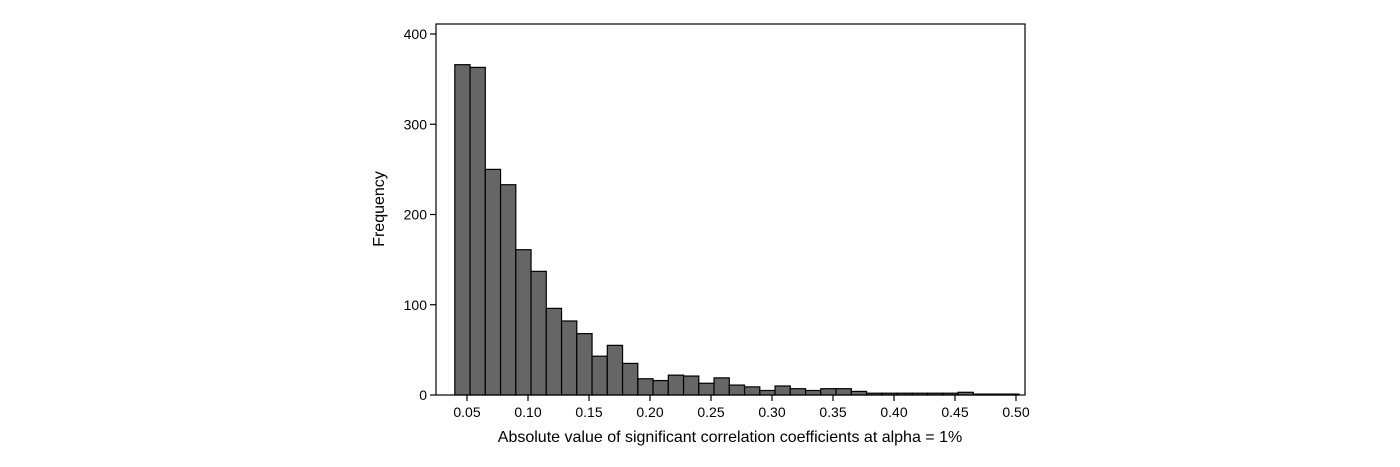 This screenshot has height=467, width=1400. What do you see at coordinates (416, 34) in the screenshot?
I see `y-tick-label: 400` at bounding box center [416, 34].